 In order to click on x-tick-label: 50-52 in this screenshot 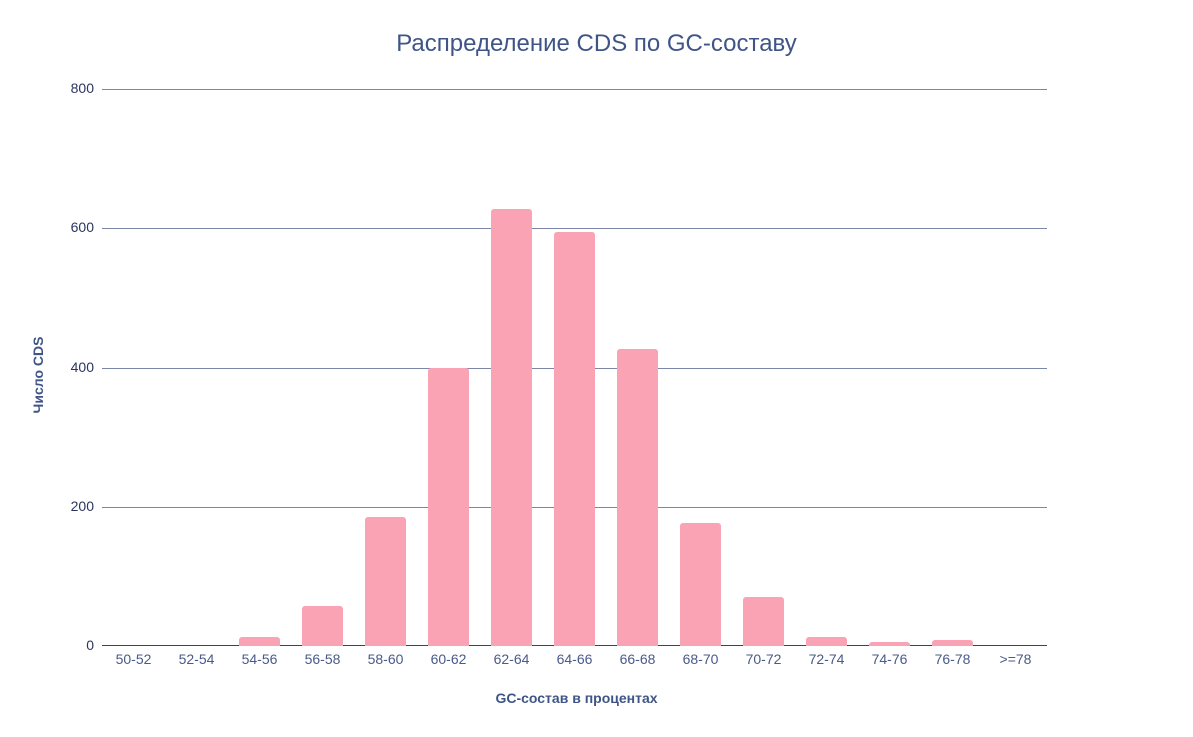, I will do `click(133, 659)`.